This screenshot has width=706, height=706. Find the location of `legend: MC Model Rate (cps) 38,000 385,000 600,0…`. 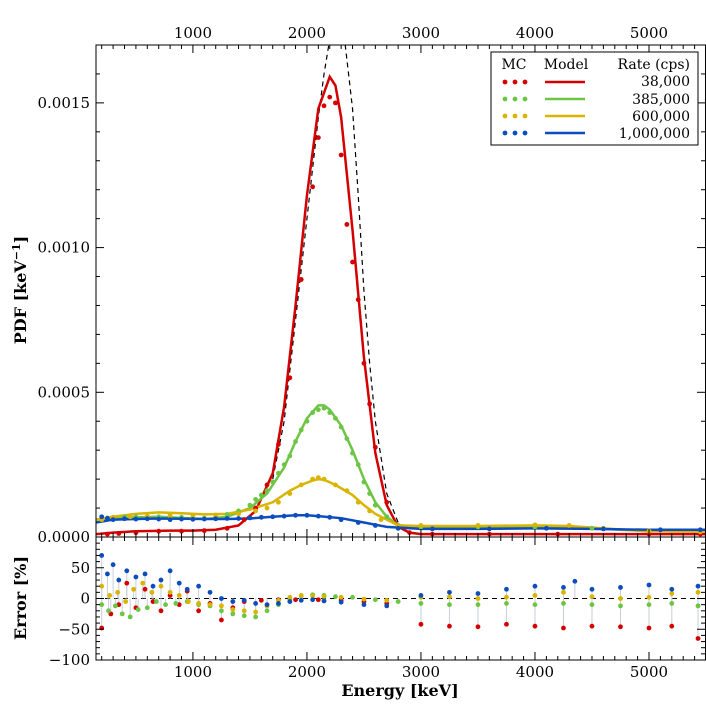

legend: MC Model Rate (cps) 38,000 385,000 600,0… is located at coordinates (594, 98).